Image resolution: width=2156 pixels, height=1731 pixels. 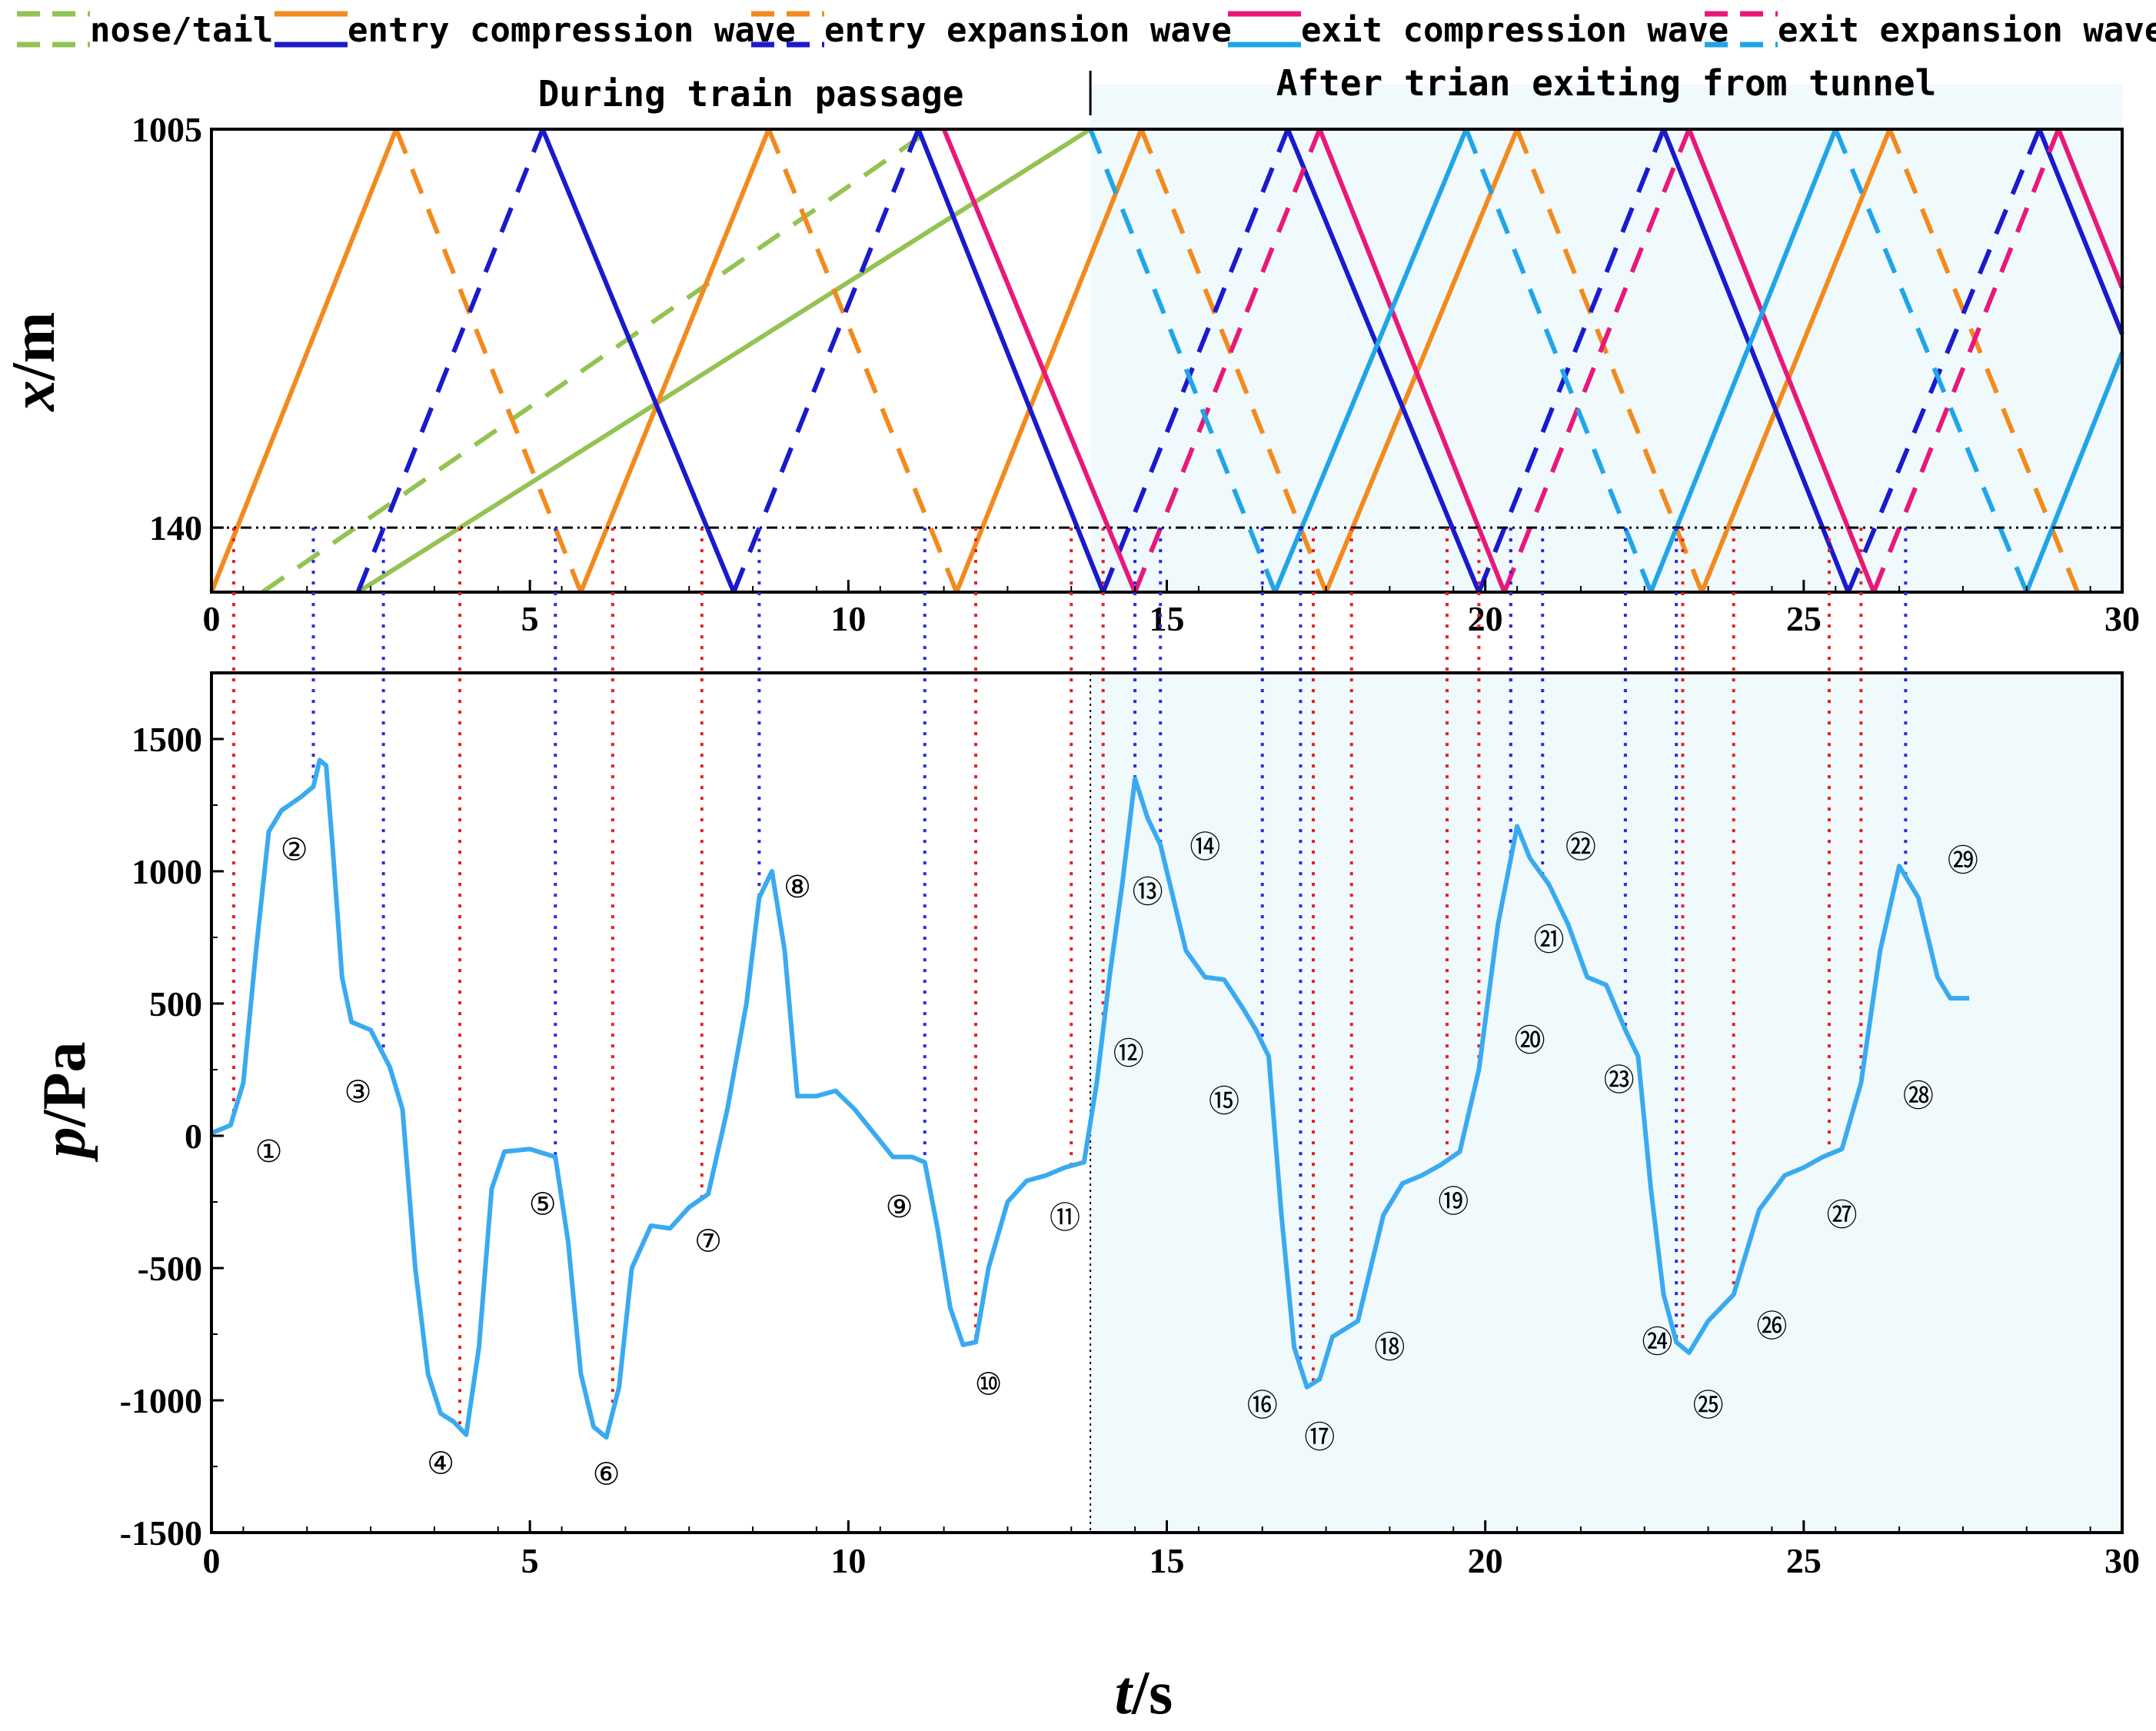 I want to click on top-x-tick-label-5: 25, so click(x=1804, y=618).